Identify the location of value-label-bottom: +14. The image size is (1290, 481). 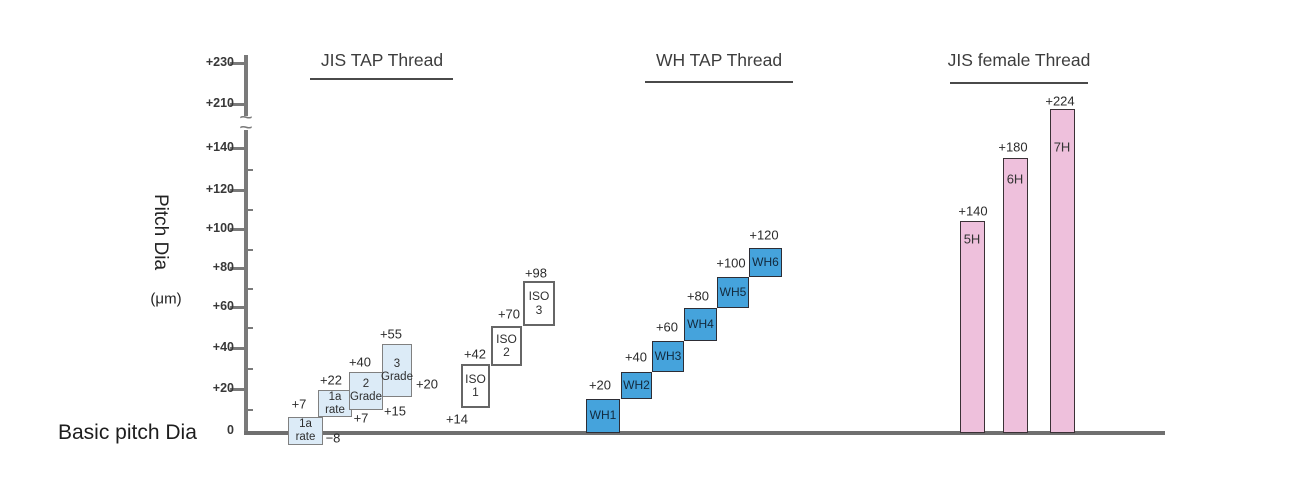
(457, 419).